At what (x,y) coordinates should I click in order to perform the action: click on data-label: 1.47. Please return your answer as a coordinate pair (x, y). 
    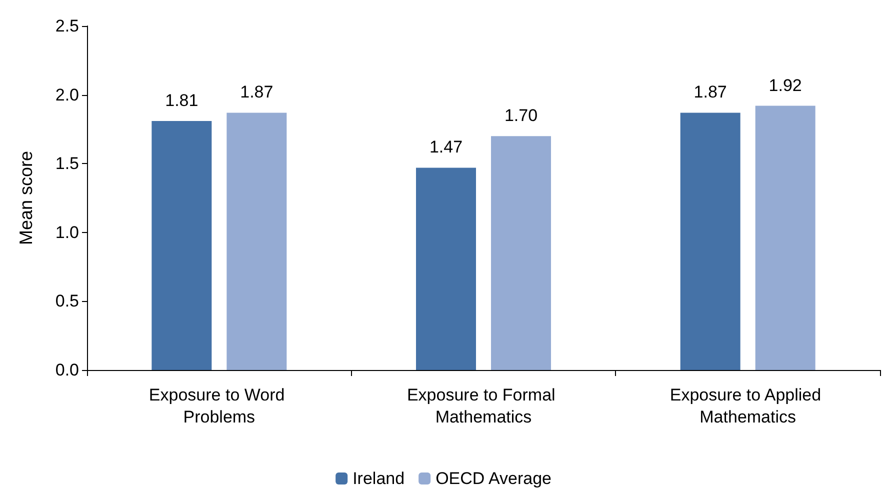
    Looking at the image, I should click on (446, 147).